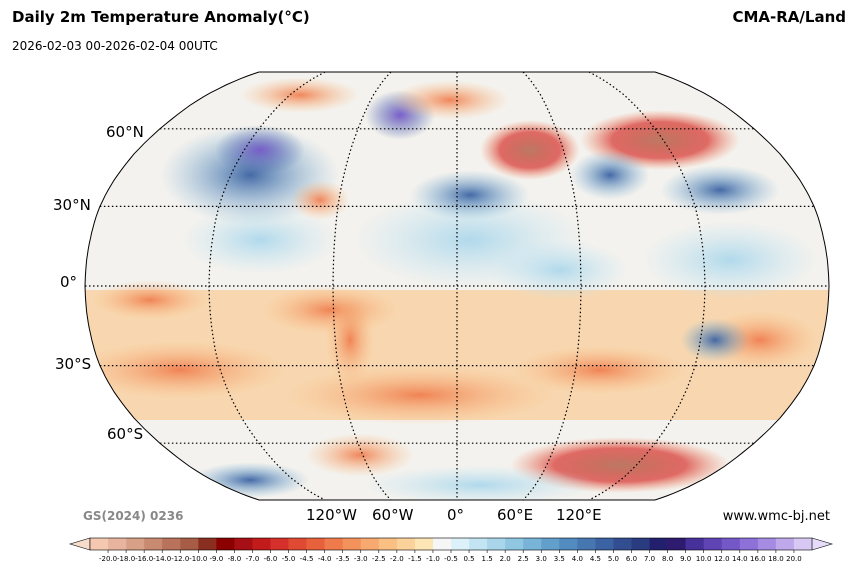 The width and height of the screenshot is (860, 582). Describe the element at coordinates (72, 205) in the screenshot. I see `lat-label-30n: 30°N` at that location.